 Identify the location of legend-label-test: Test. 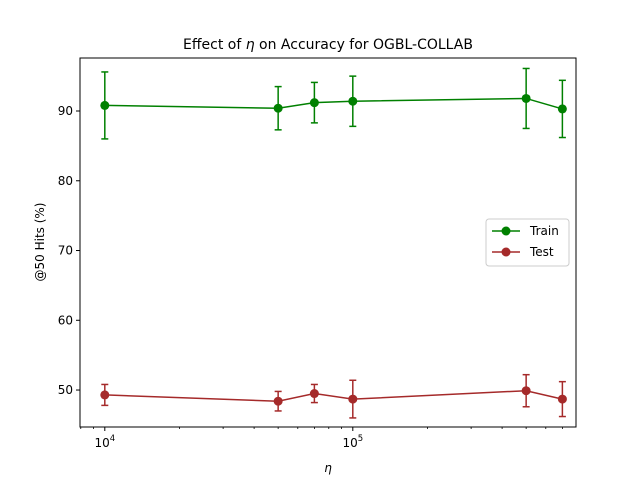
(541, 252).